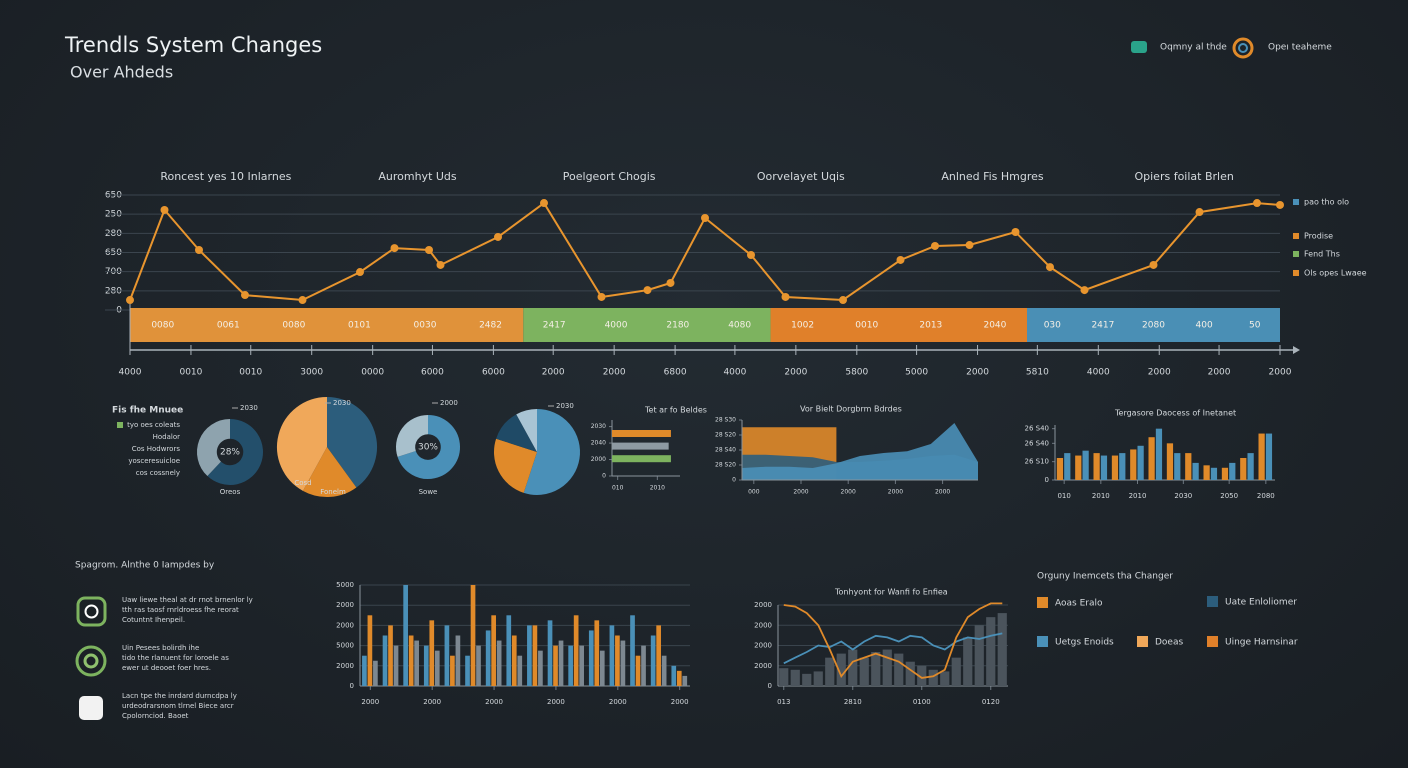 The image size is (1408, 768). Describe the element at coordinates (1335, 273) in the screenshot. I see `legend-label: Ols opes Lwaee` at that location.